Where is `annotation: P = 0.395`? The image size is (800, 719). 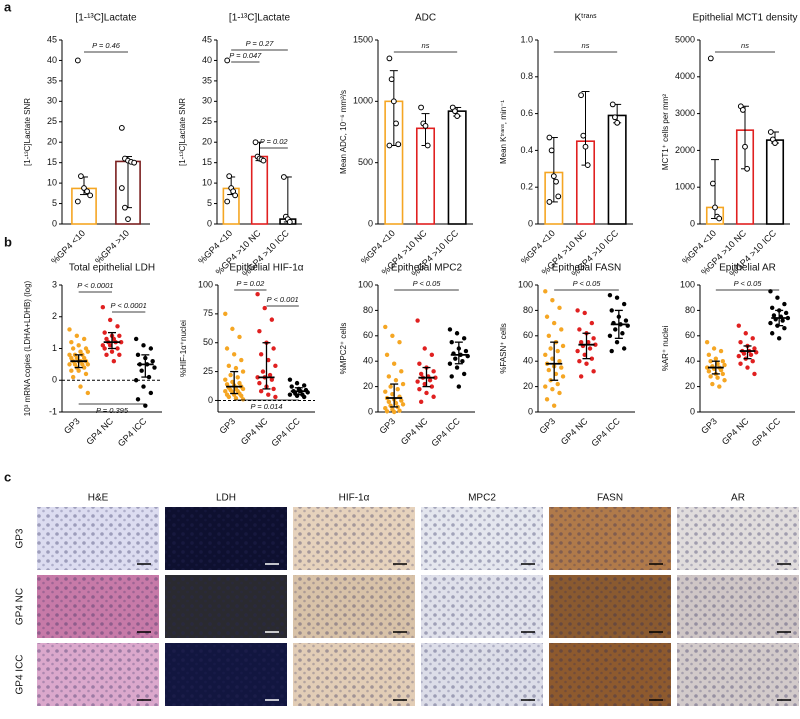 annotation: P = 0.395 is located at coordinates (112, 410).